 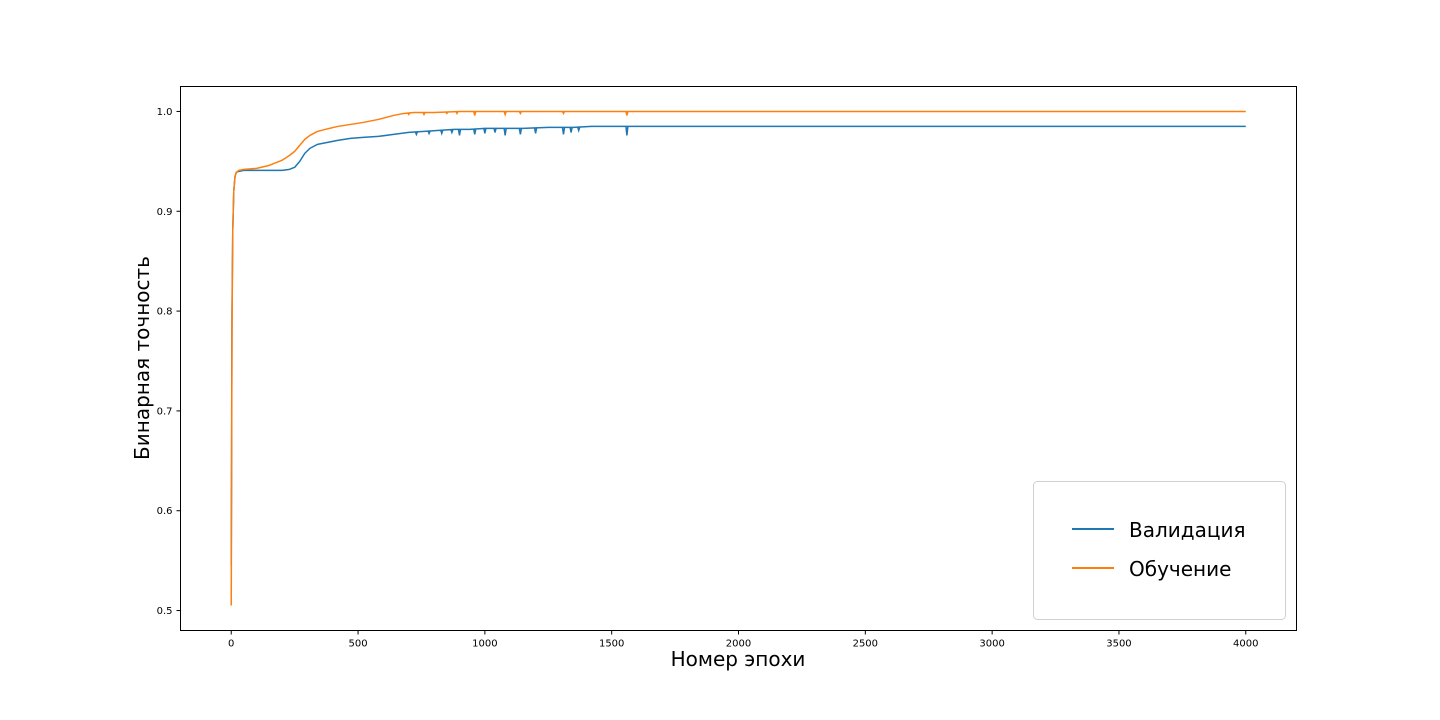 I want to click on legend-frame, so click(x=1159, y=550).